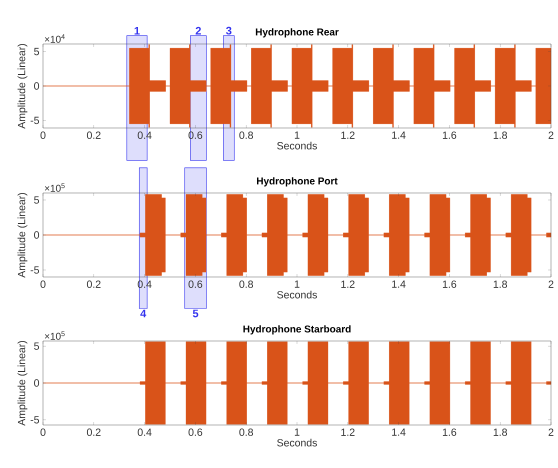 The height and width of the screenshot is (468, 558). What do you see at coordinates (297, 181) in the screenshot?
I see `chart-title: Hydrophone Port` at bounding box center [297, 181].